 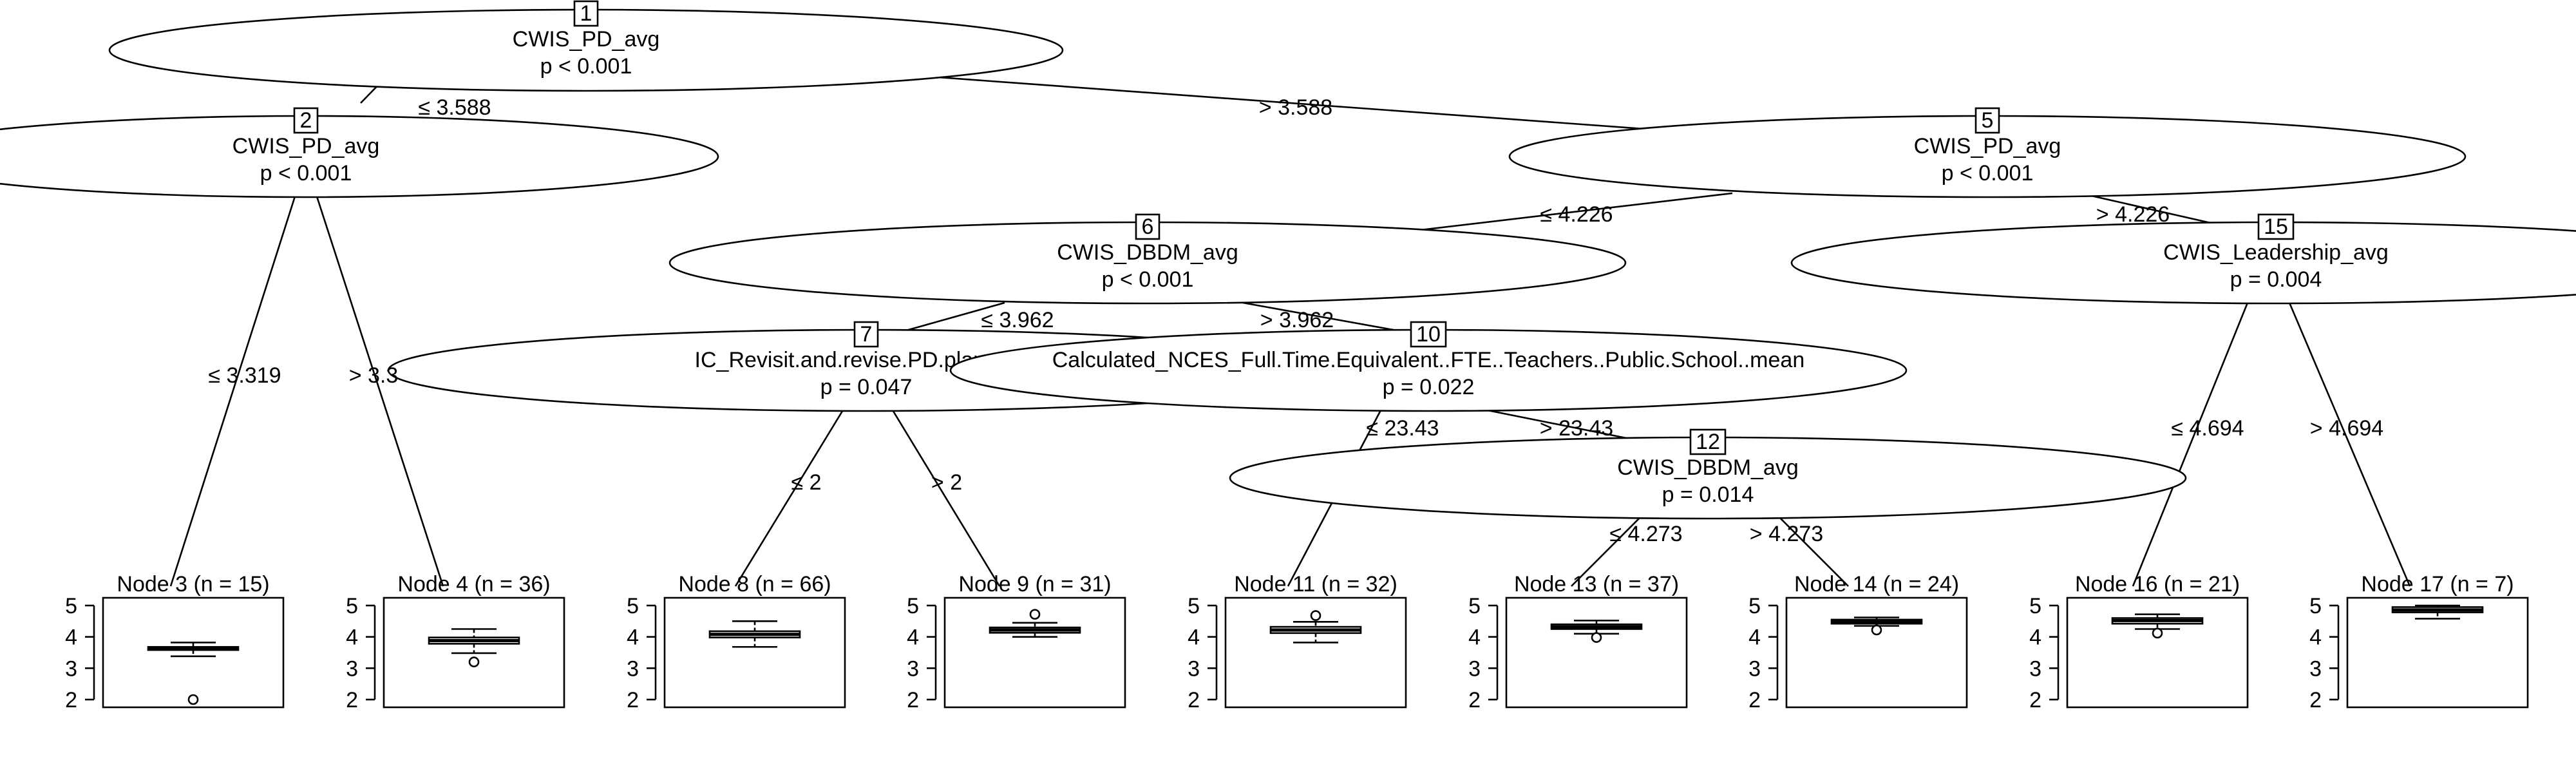 I want to click on edge-label-1-2: ≤ 3.588, so click(x=454, y=108).